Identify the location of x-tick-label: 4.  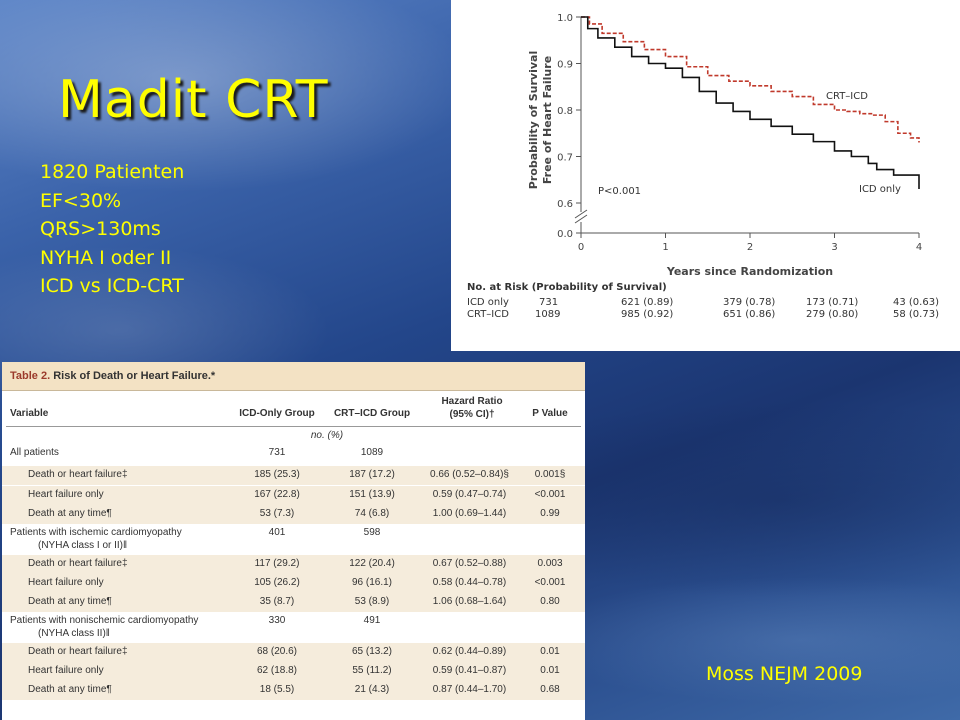
(919, 247).